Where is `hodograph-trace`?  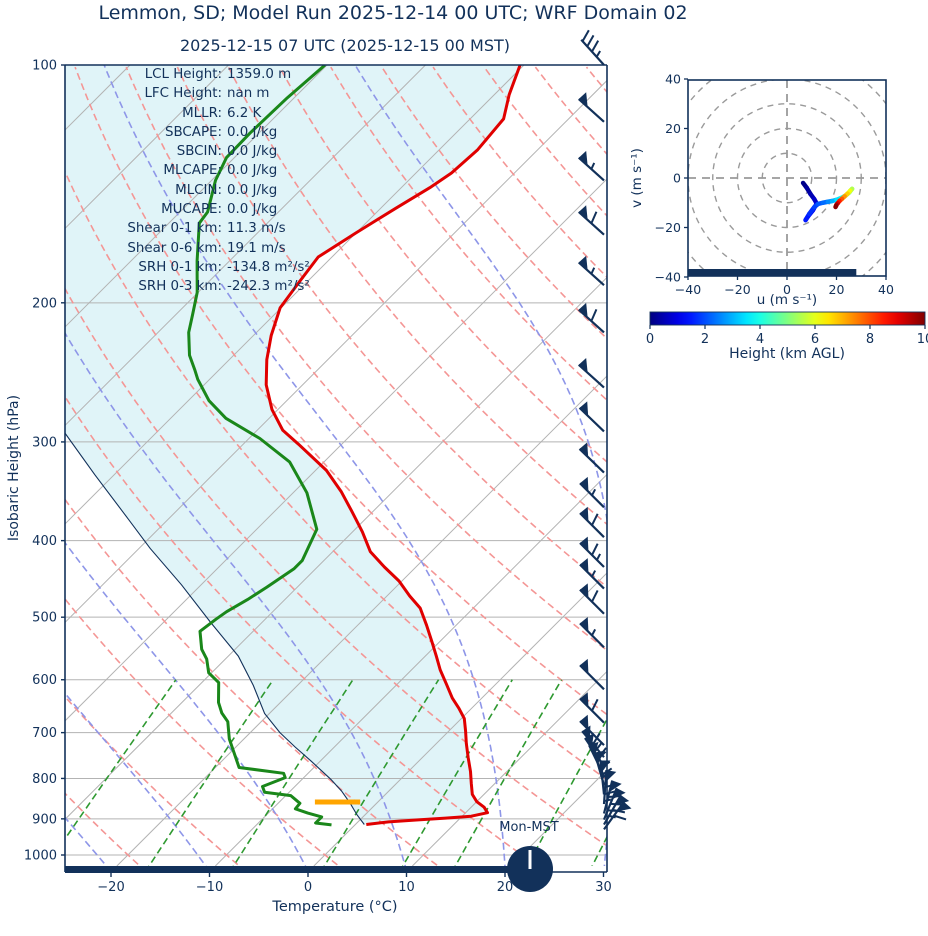
hodograph-trace is located at coordinates (827, 201).